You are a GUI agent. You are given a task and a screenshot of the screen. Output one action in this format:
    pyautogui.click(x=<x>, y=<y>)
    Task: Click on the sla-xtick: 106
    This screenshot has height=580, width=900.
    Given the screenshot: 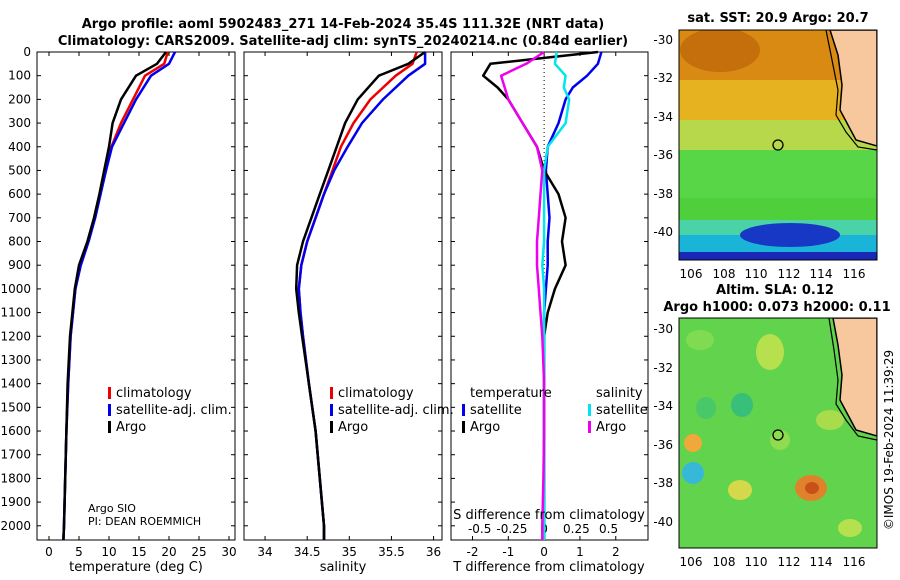 What is the action you would take?
    pyautogui.click(x=691, y=562)
    